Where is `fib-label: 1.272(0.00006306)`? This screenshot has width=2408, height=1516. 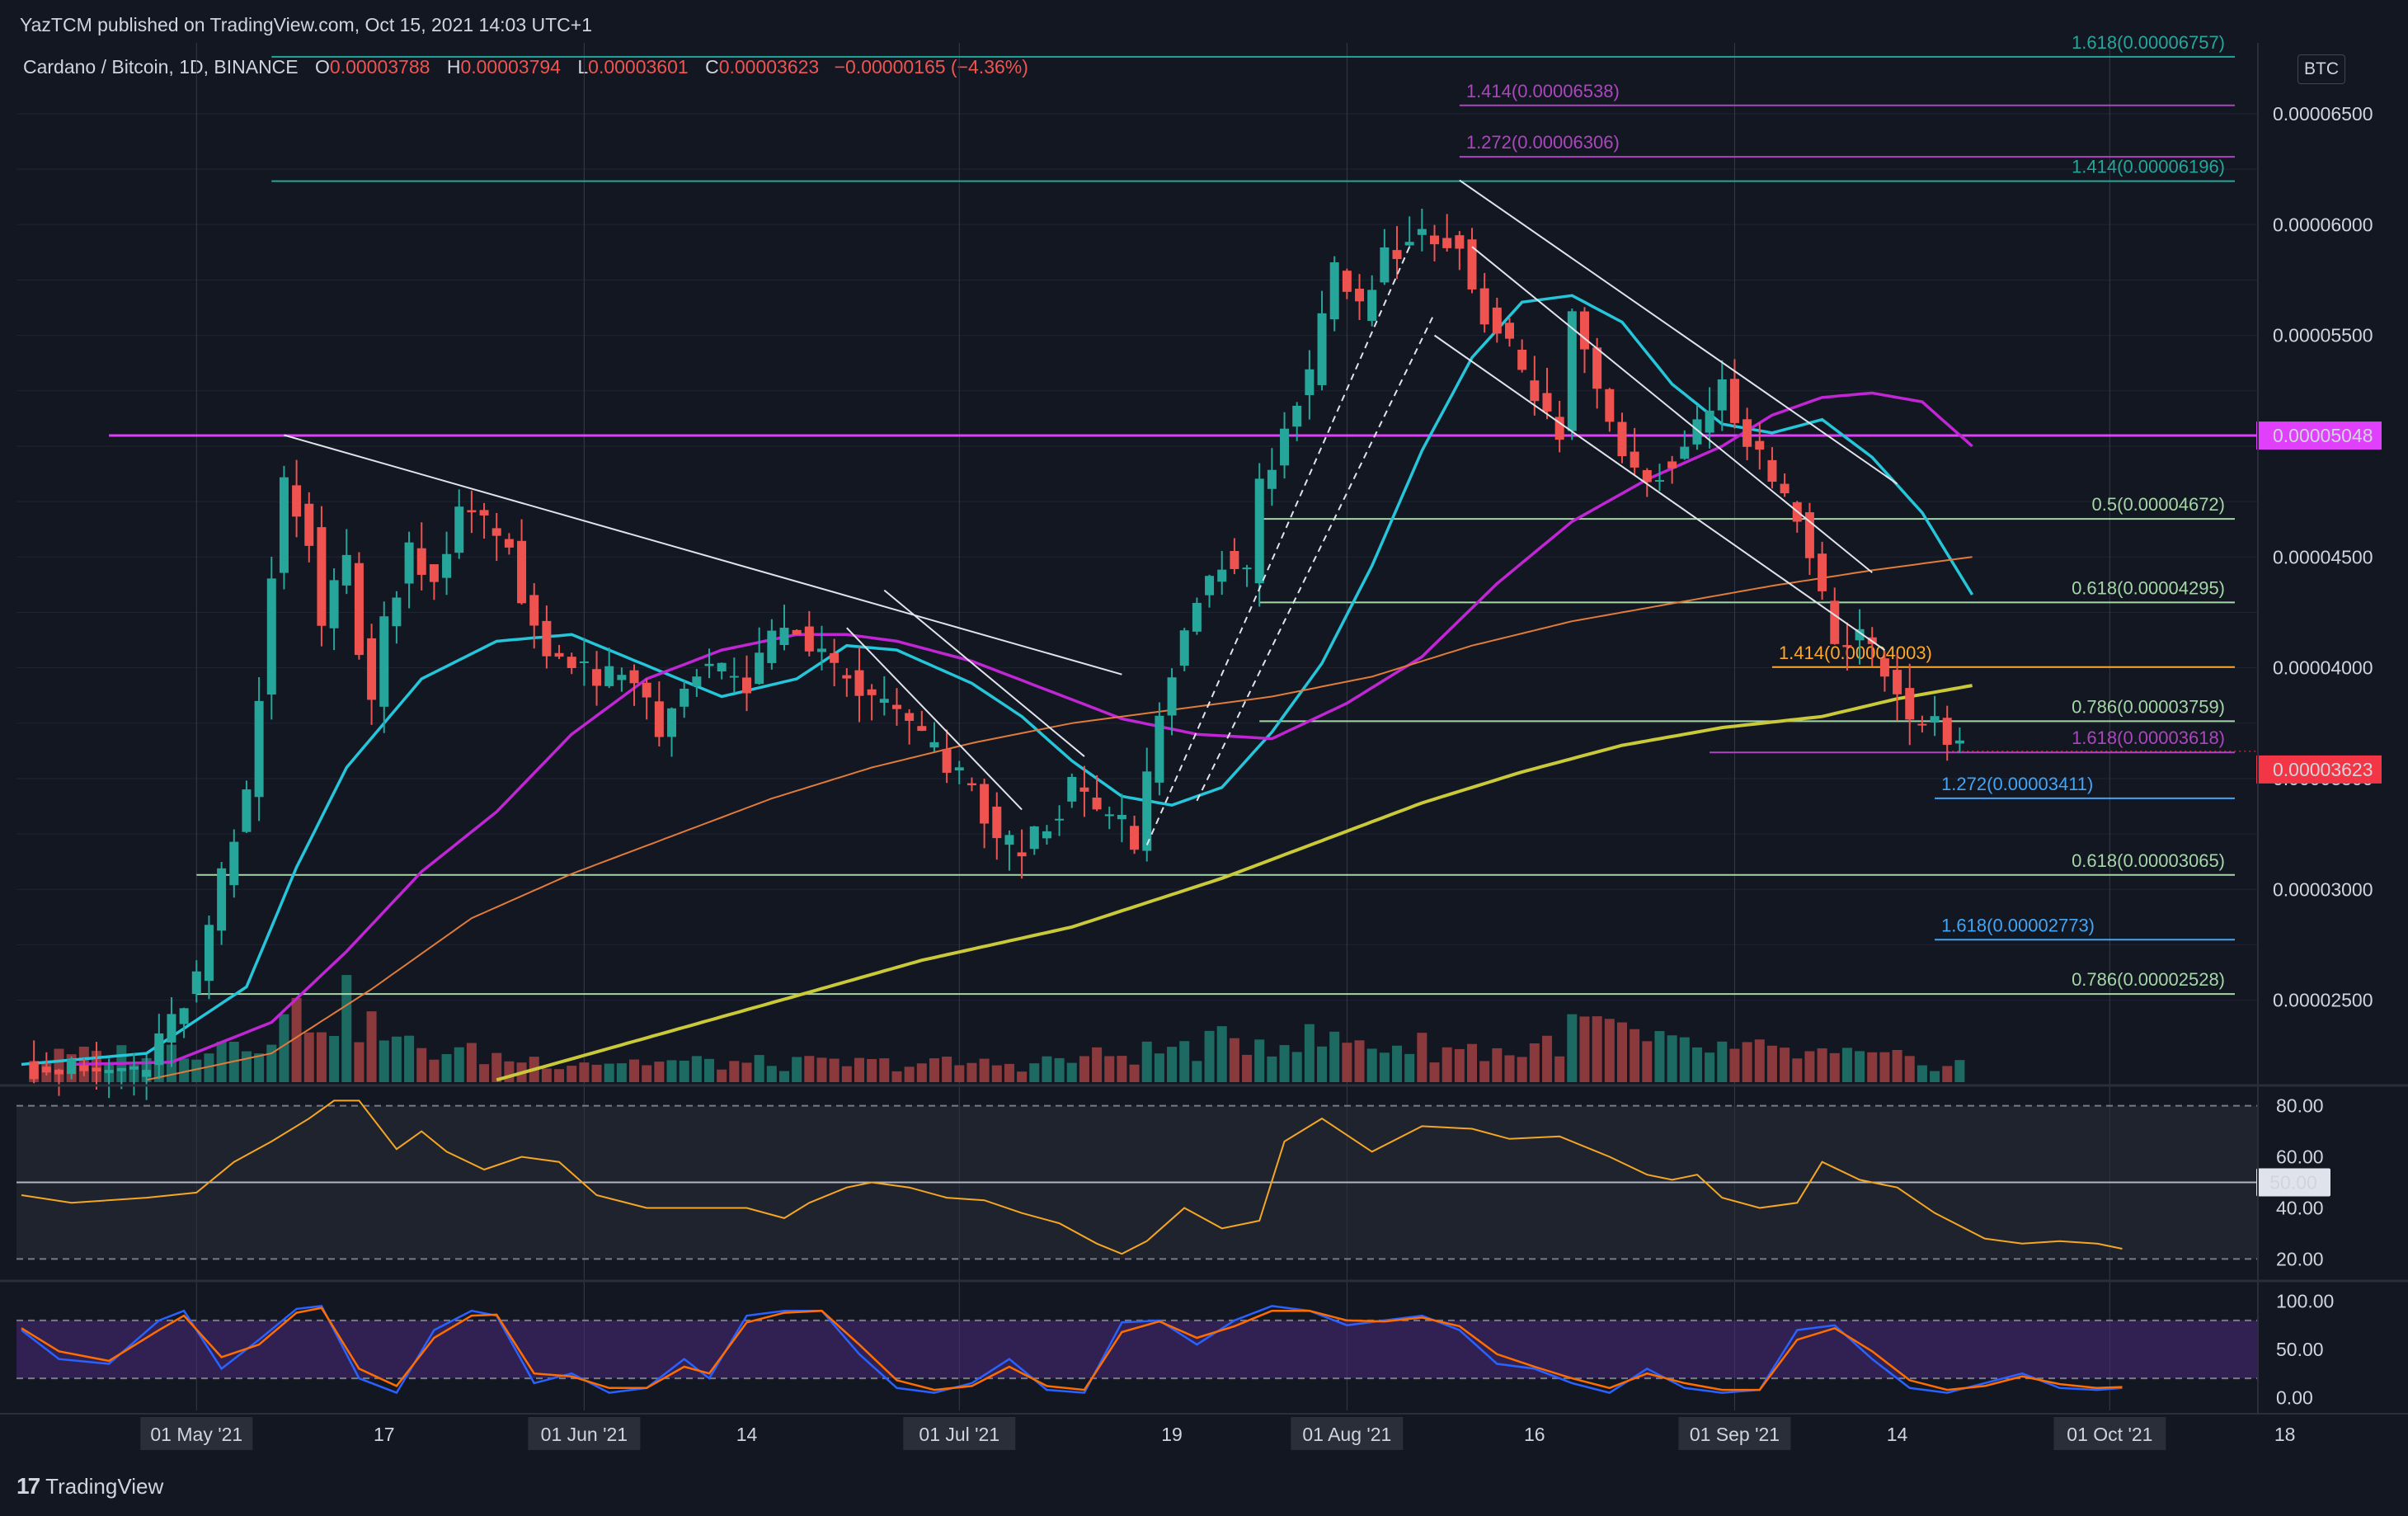 fib-label: 1.272(0.00006306) is located at coordinates (1543, 143).